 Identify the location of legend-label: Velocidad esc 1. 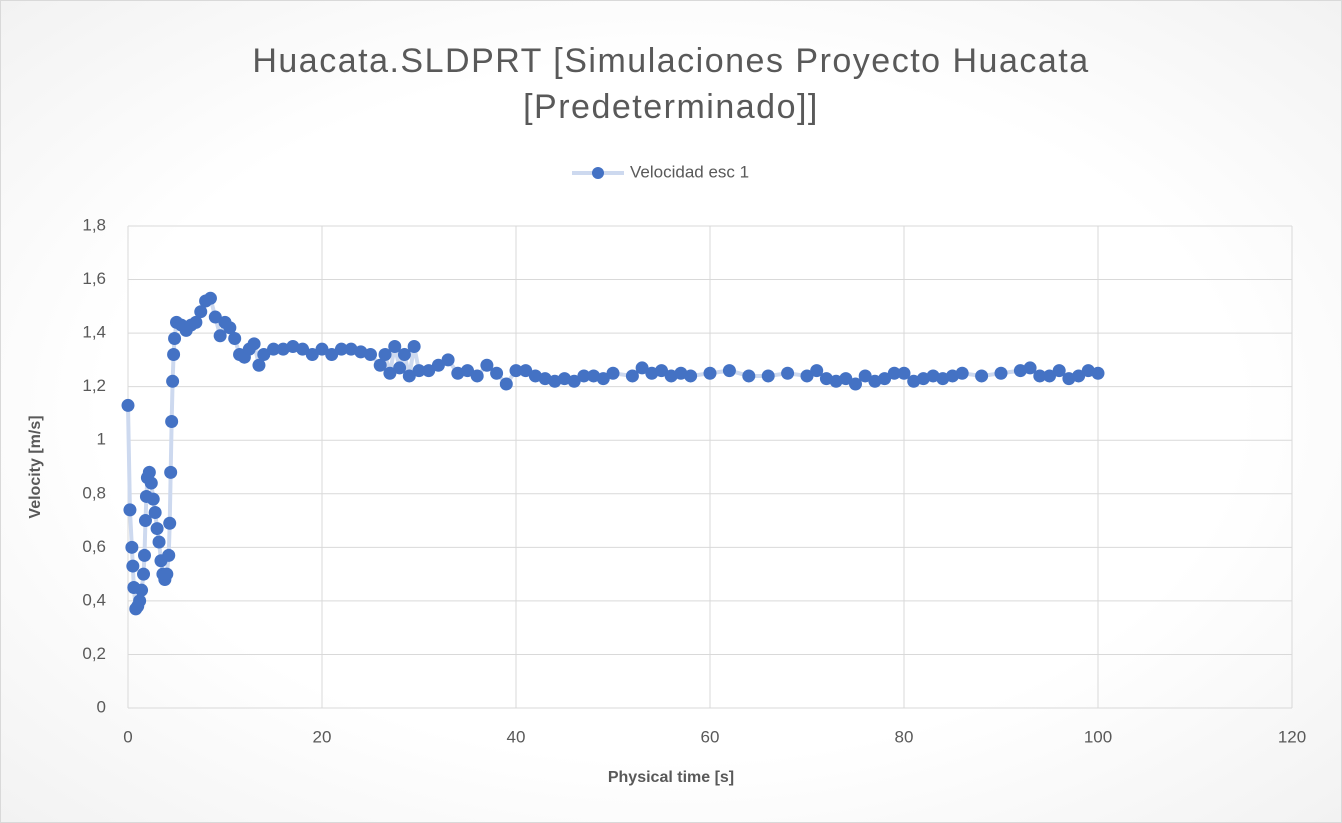
(689, 171).